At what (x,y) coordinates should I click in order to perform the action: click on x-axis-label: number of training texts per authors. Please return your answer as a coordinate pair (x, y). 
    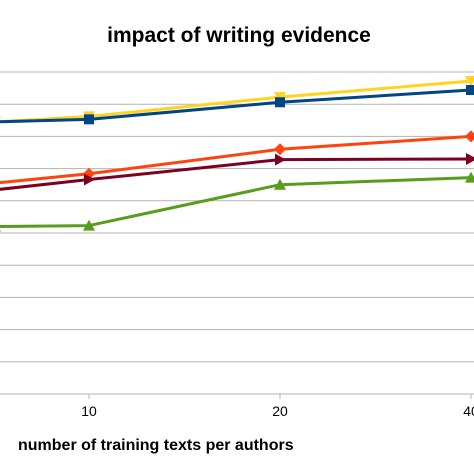
    Looking at the image, I should click on (156, 445).